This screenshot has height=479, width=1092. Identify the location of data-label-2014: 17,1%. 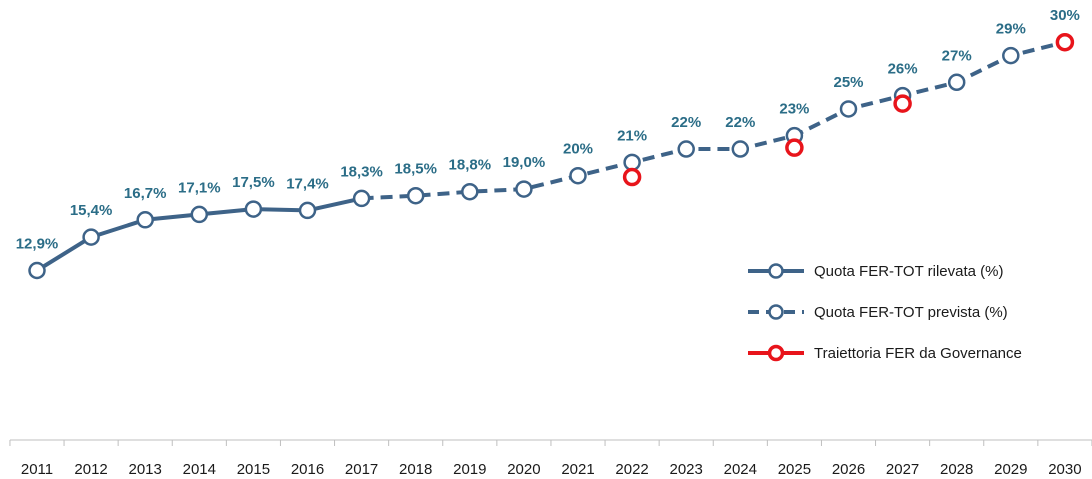
(199, 187).